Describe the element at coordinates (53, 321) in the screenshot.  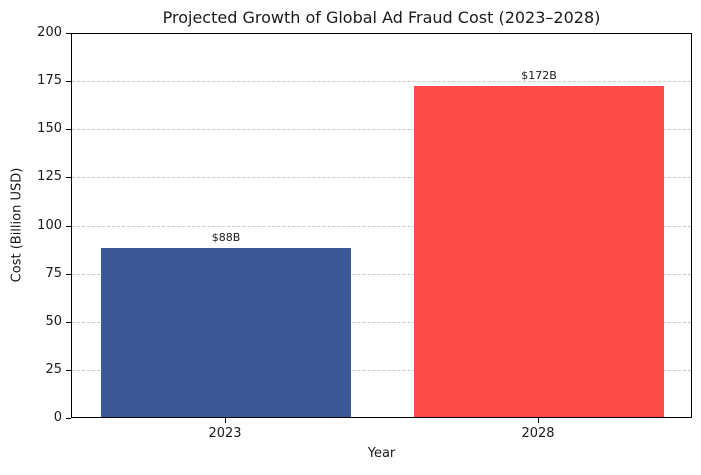
I see `y-tick-label: 50` at that location.